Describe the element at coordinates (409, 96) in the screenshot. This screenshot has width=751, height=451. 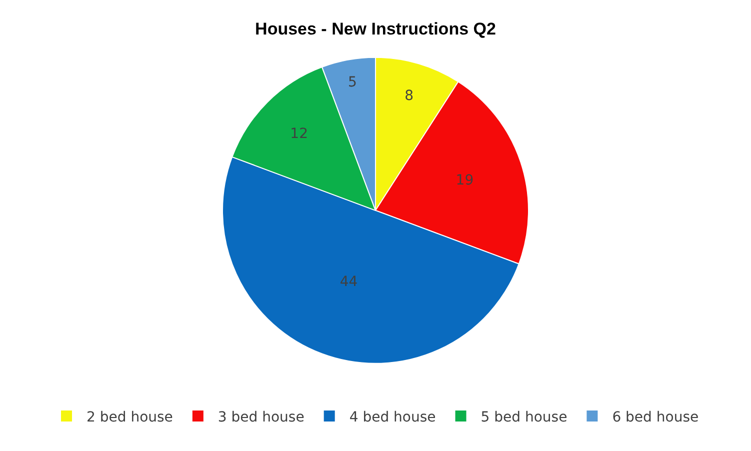
I see `data-label: 8` at that location.